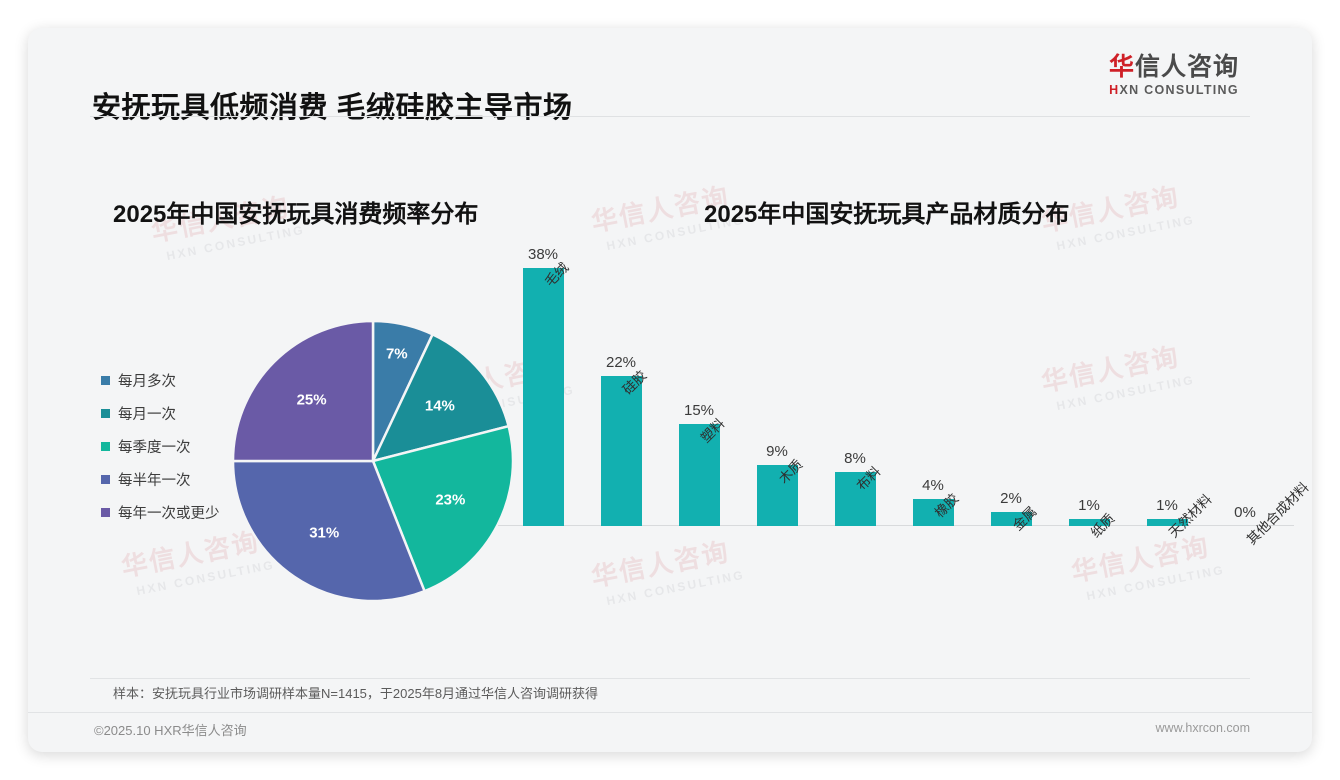  I want to click on bar-chart-title: 2025年中国安抚玩具产品材质分布, so click(887, 214).